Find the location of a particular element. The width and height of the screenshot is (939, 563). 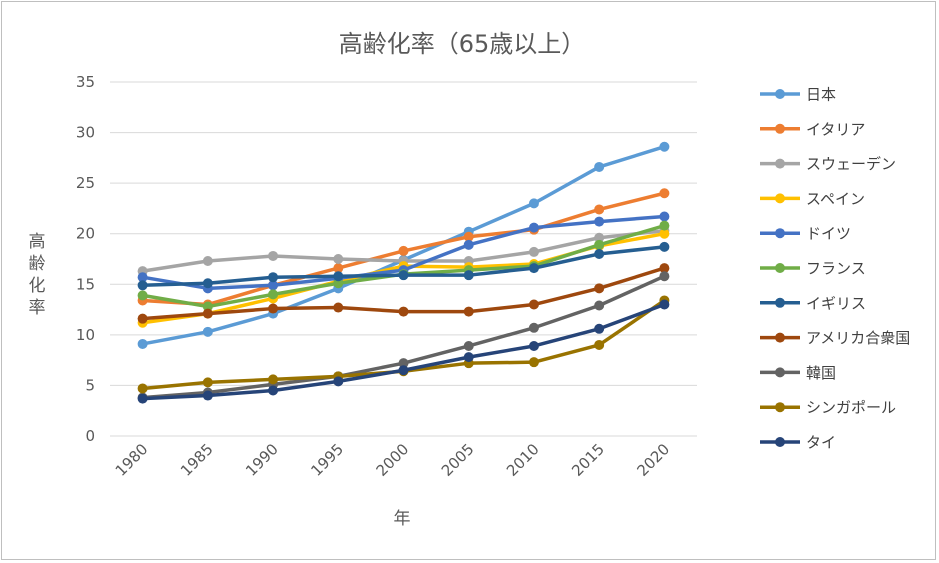

x-tick-label: 2020 is located at coordinates (653, 460).